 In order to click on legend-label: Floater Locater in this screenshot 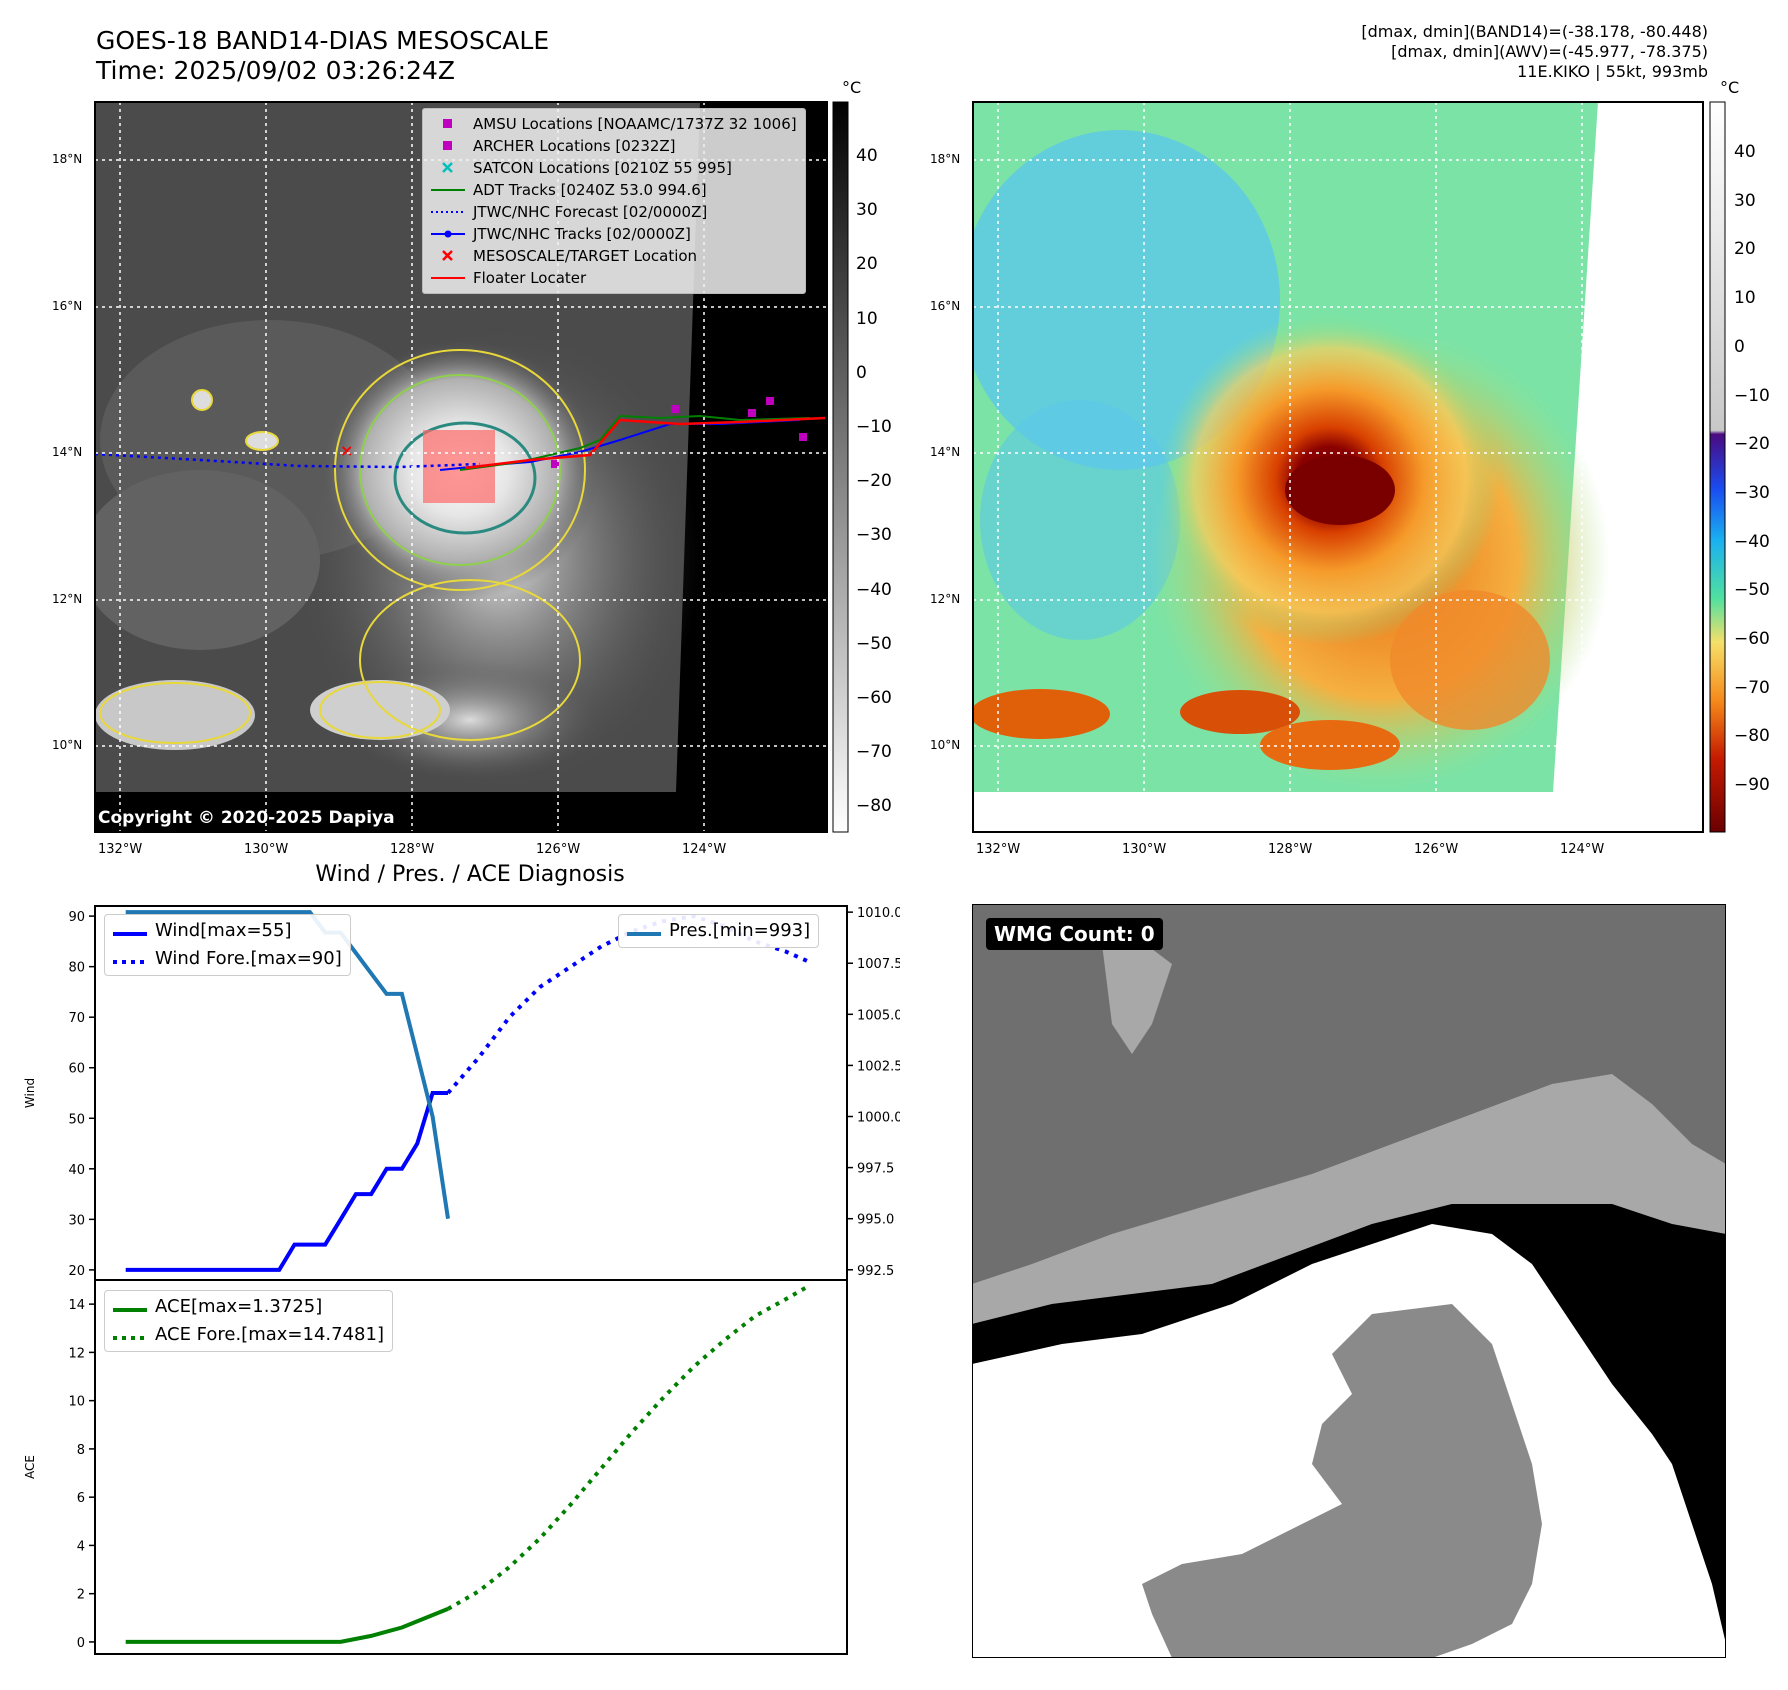, I will do `click(530, 278)`.